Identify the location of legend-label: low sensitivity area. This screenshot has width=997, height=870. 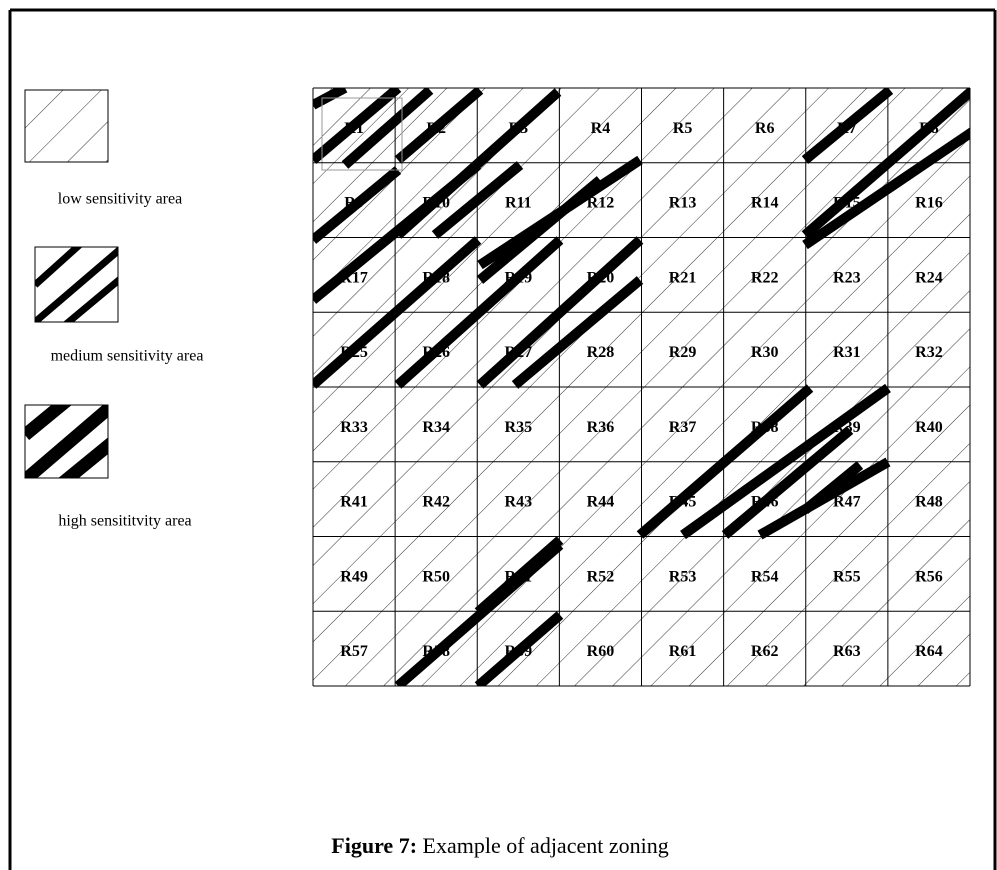
(120, 199).